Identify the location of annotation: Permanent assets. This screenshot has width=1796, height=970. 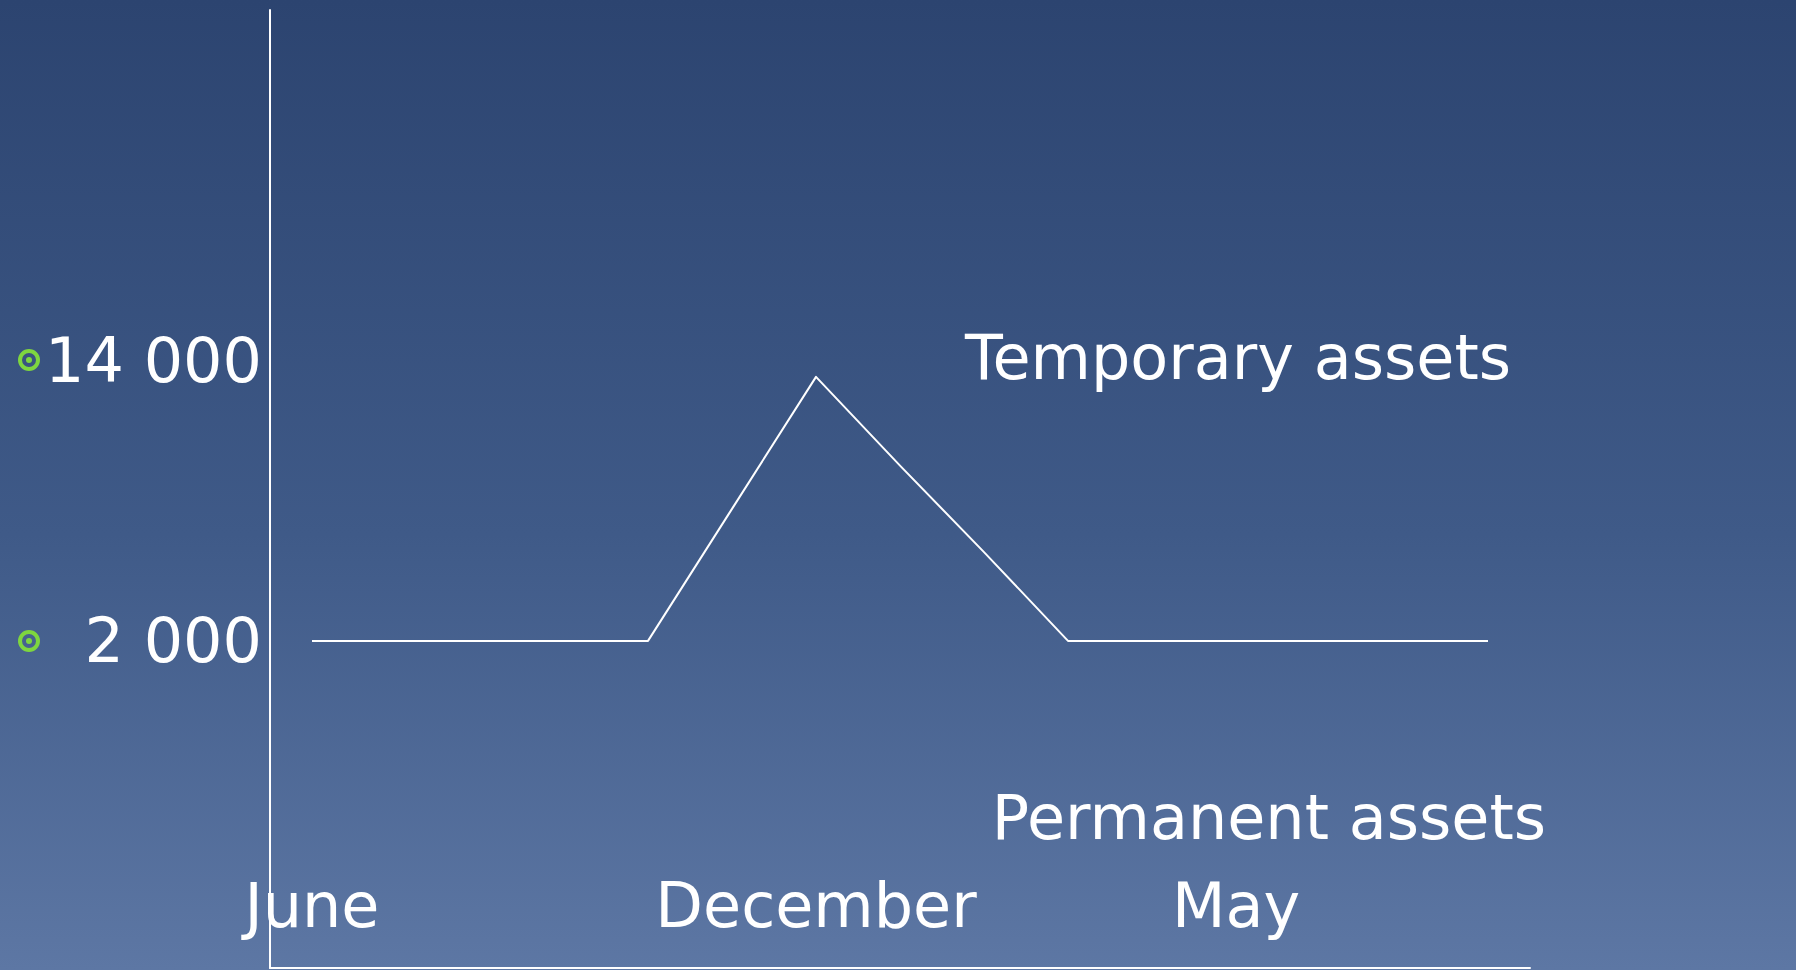
(1268, 817).